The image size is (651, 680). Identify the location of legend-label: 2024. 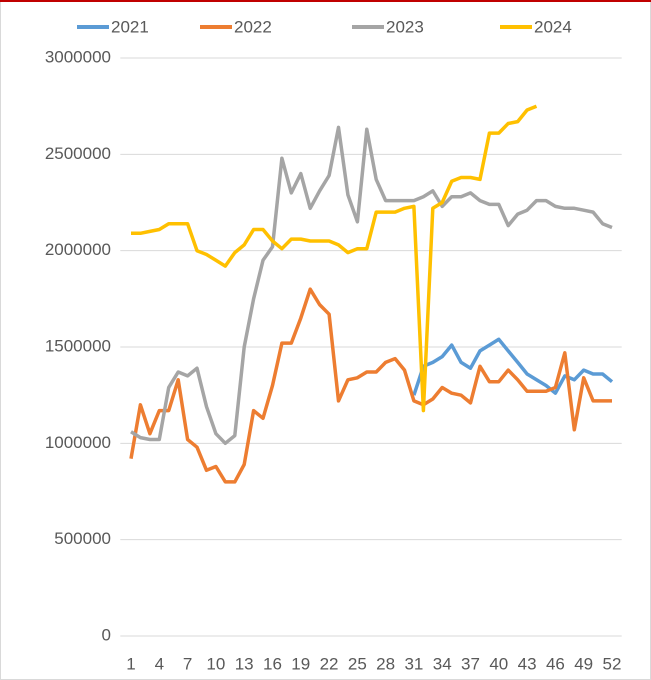
(553, 26).